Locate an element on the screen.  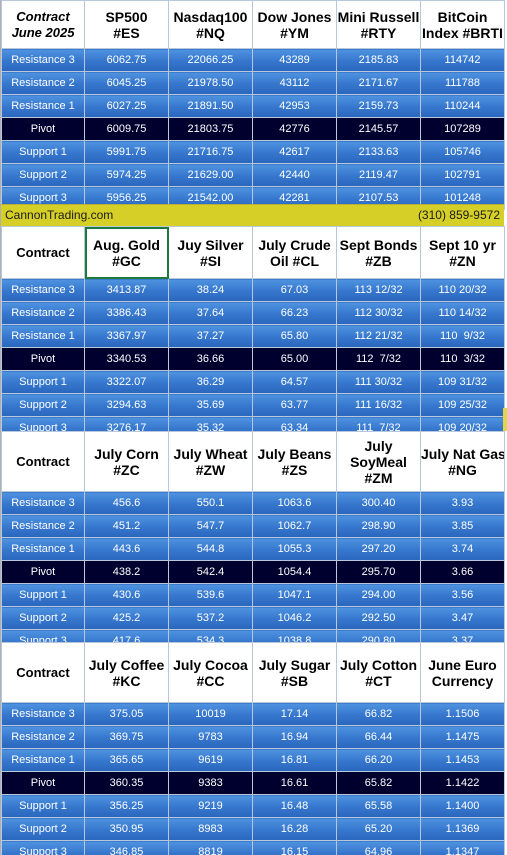
level-value-cell: 9619 is located at coordinates (210, 760).